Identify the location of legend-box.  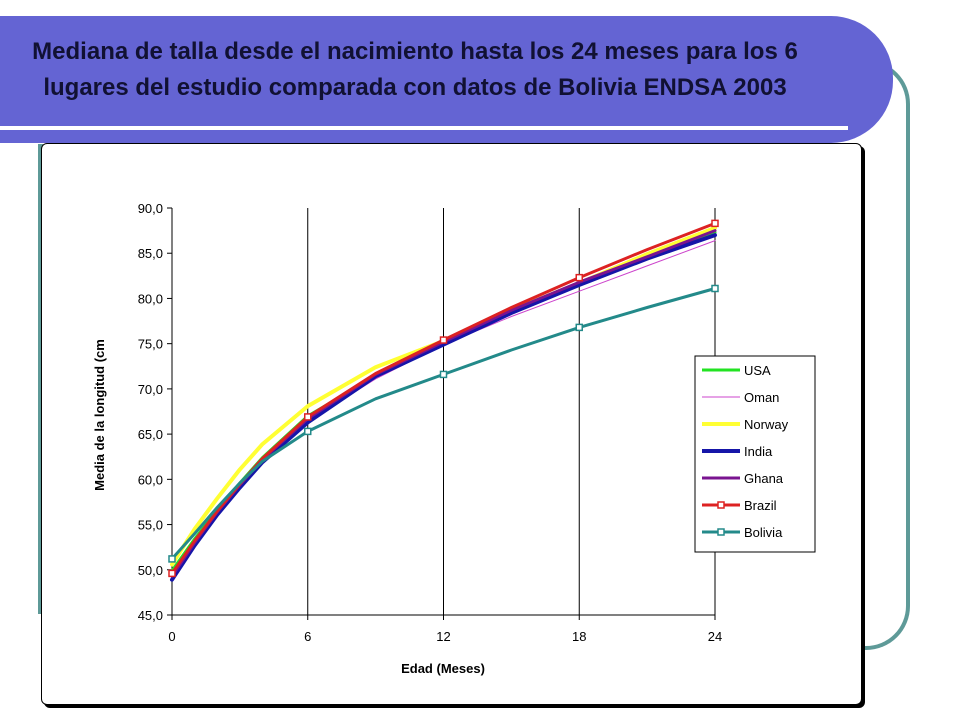
(755, 454).